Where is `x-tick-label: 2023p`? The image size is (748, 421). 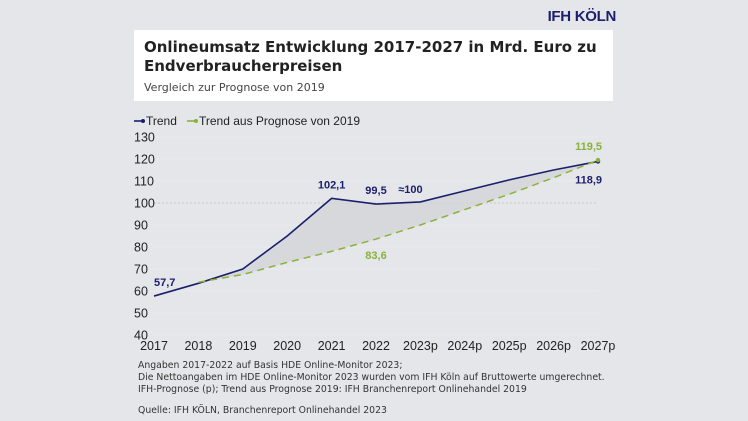 x-tick-label: 2023p is located at coordinates (420, 346).